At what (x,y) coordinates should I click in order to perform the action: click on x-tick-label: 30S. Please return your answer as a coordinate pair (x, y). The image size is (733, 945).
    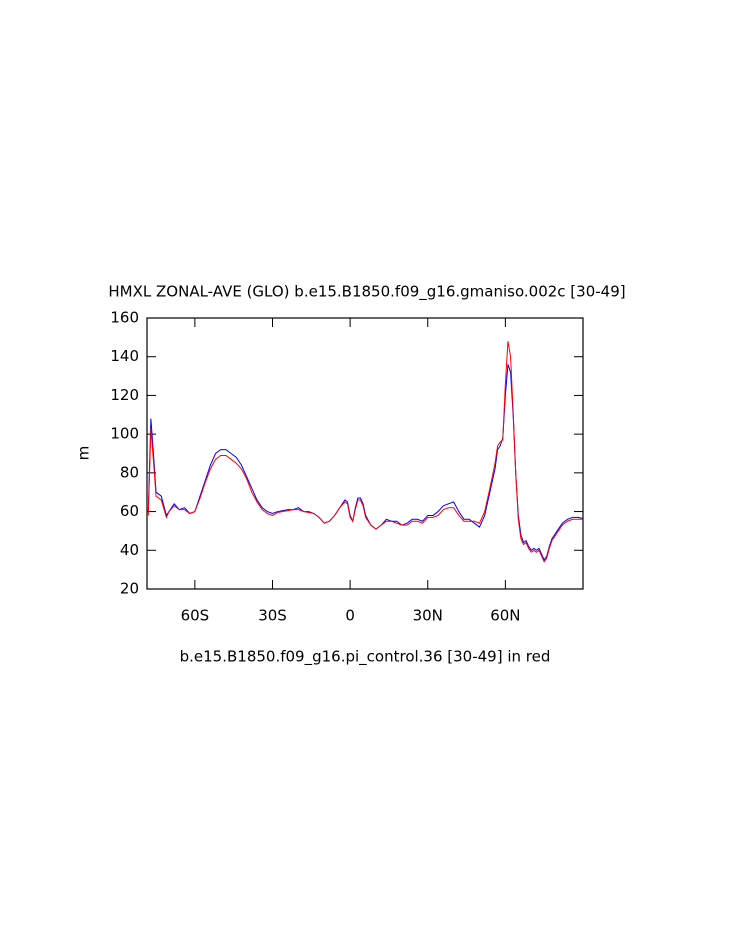
    Looking at the image, I should click on (272, 616).